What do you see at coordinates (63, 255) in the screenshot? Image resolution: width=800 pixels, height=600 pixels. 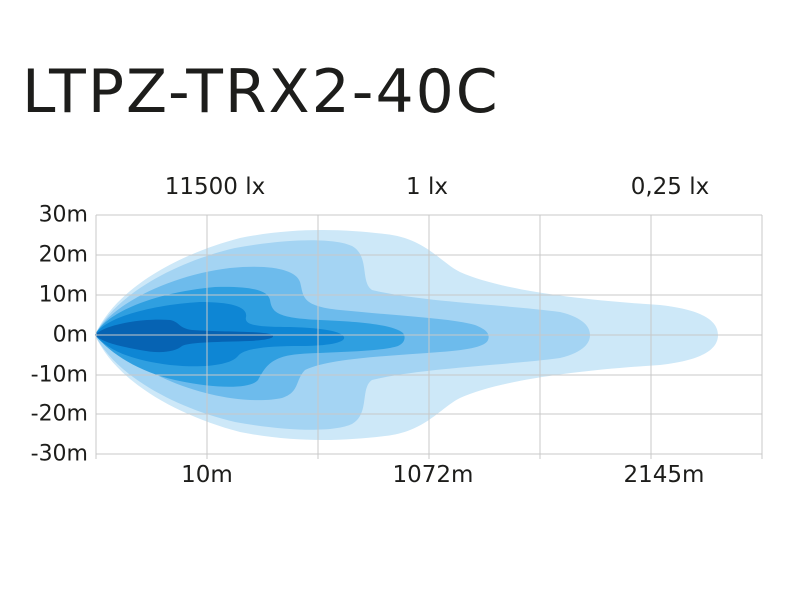 I see `y-tick-20: 20m` at bounding box center [63, 255].